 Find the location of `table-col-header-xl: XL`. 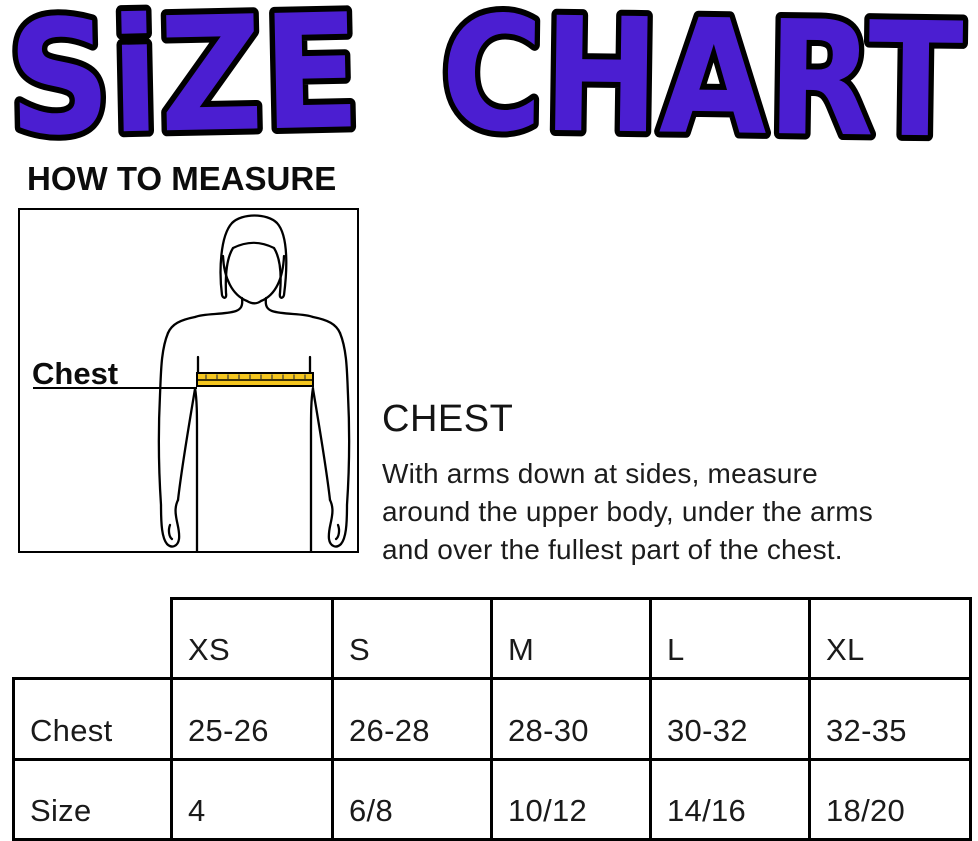

table-col-header-xl: XL is located at coordinates (890, 638).